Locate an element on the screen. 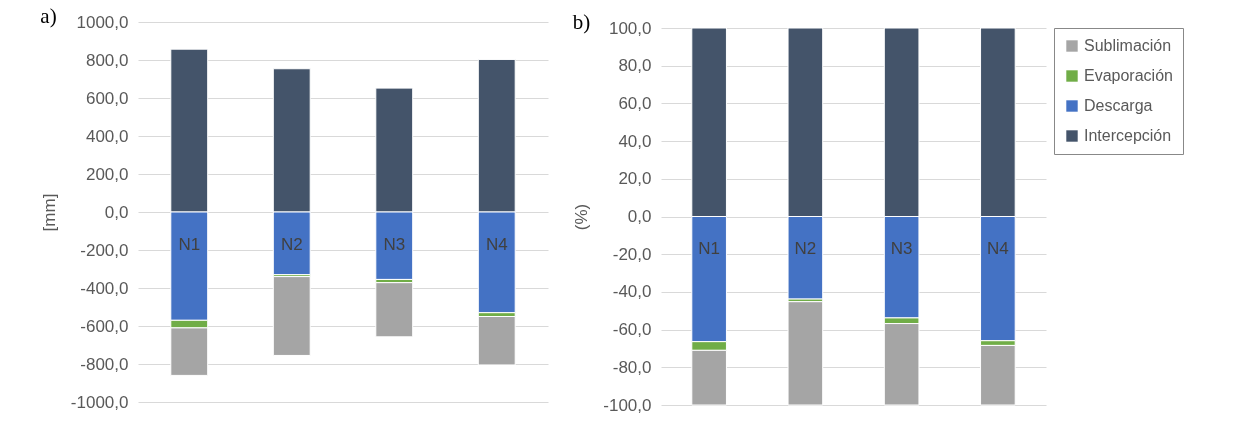  y-tick-label: -600,0 is located at coordinates (104, 326).